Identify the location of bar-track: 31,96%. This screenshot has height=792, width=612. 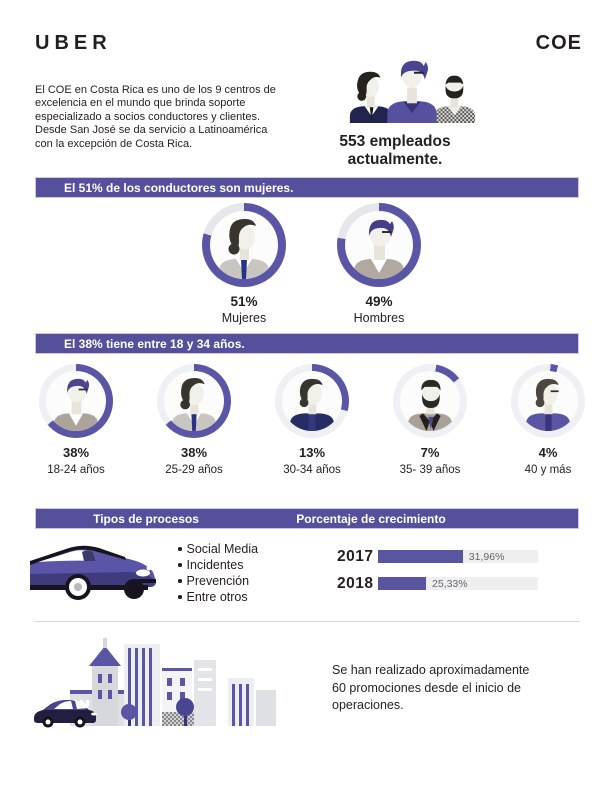
(458, 556).